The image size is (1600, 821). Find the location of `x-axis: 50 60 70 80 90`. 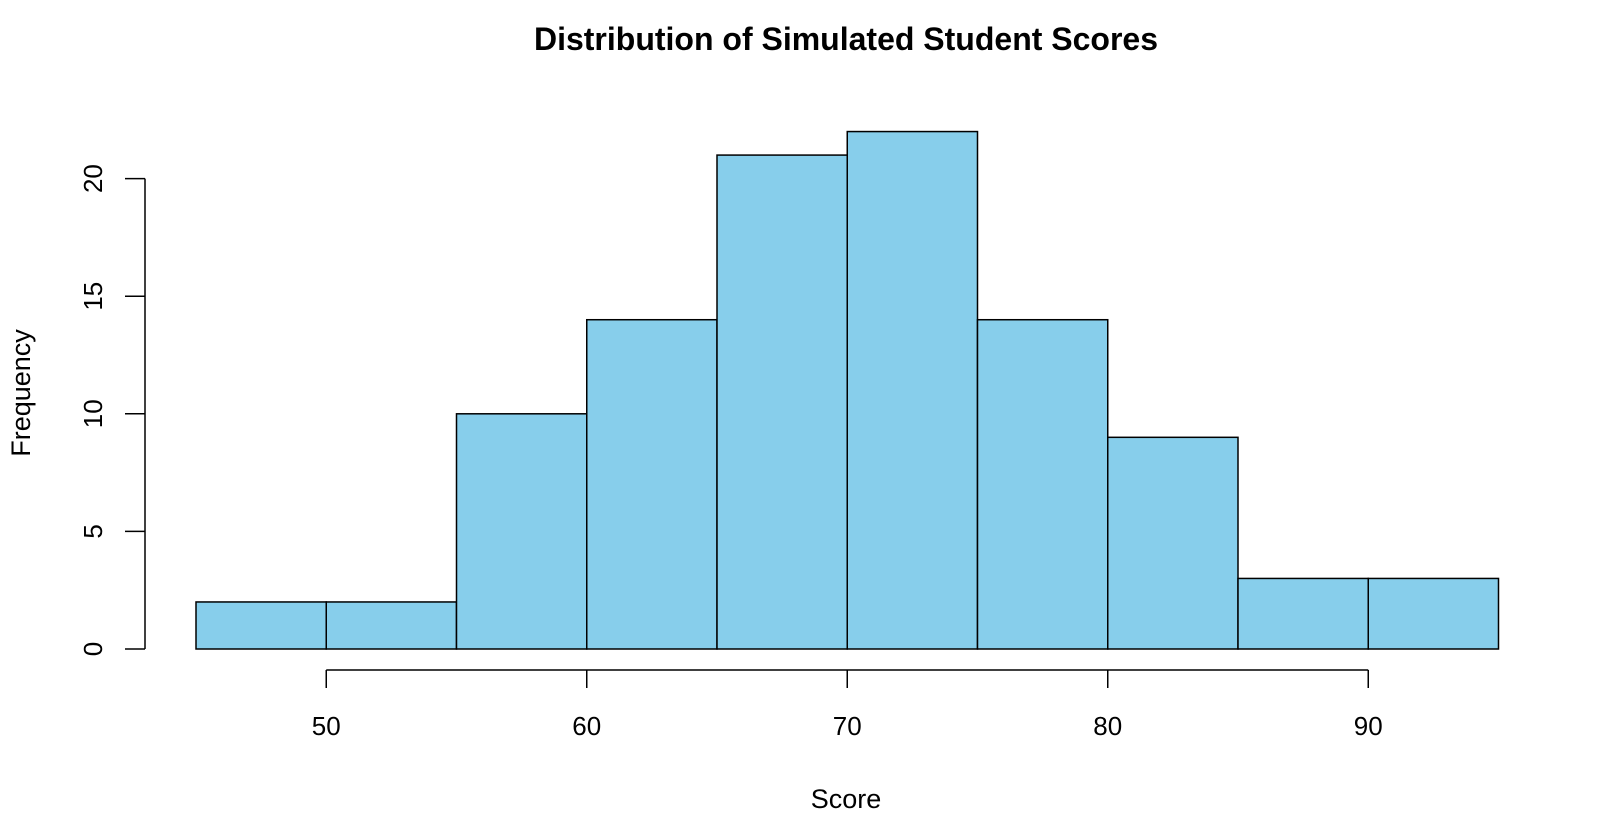

x-axis: 50 60 70 80 90 is located at coordinates (847, 705).